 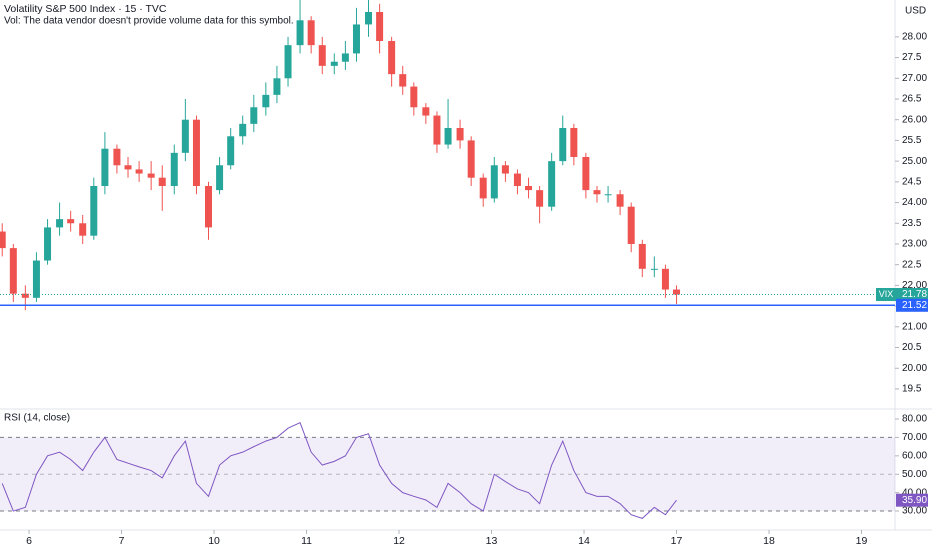 I want to click on x-tick-label: 10, so click(x=214, y=541).